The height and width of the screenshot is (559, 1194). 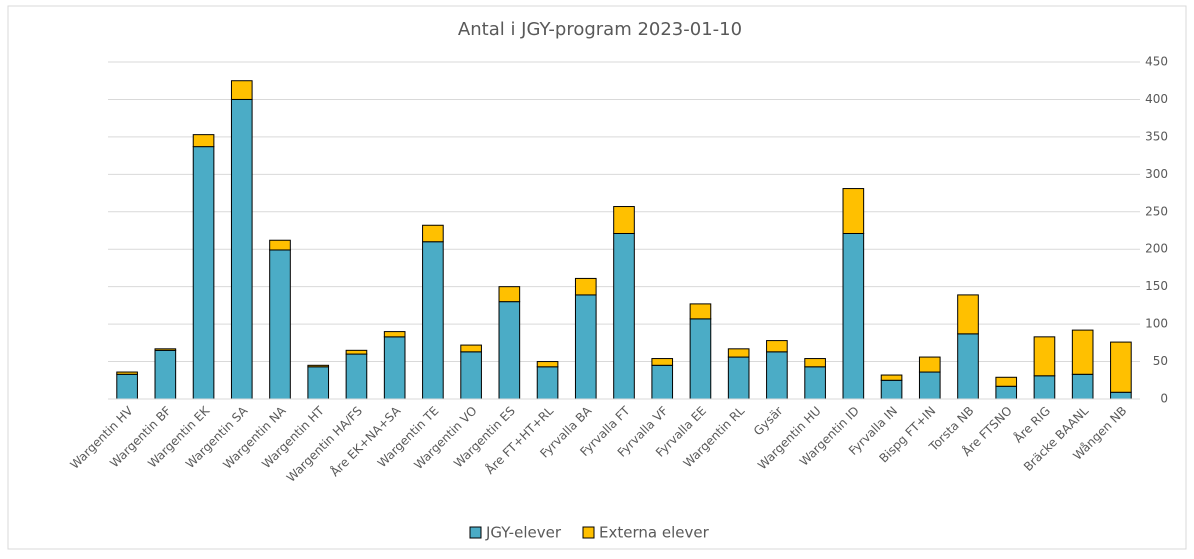 What do you see at coordinates (1156, 99) in the screenshot?
I see `y-tick-label: 400` at bounding box center [1156, 99].